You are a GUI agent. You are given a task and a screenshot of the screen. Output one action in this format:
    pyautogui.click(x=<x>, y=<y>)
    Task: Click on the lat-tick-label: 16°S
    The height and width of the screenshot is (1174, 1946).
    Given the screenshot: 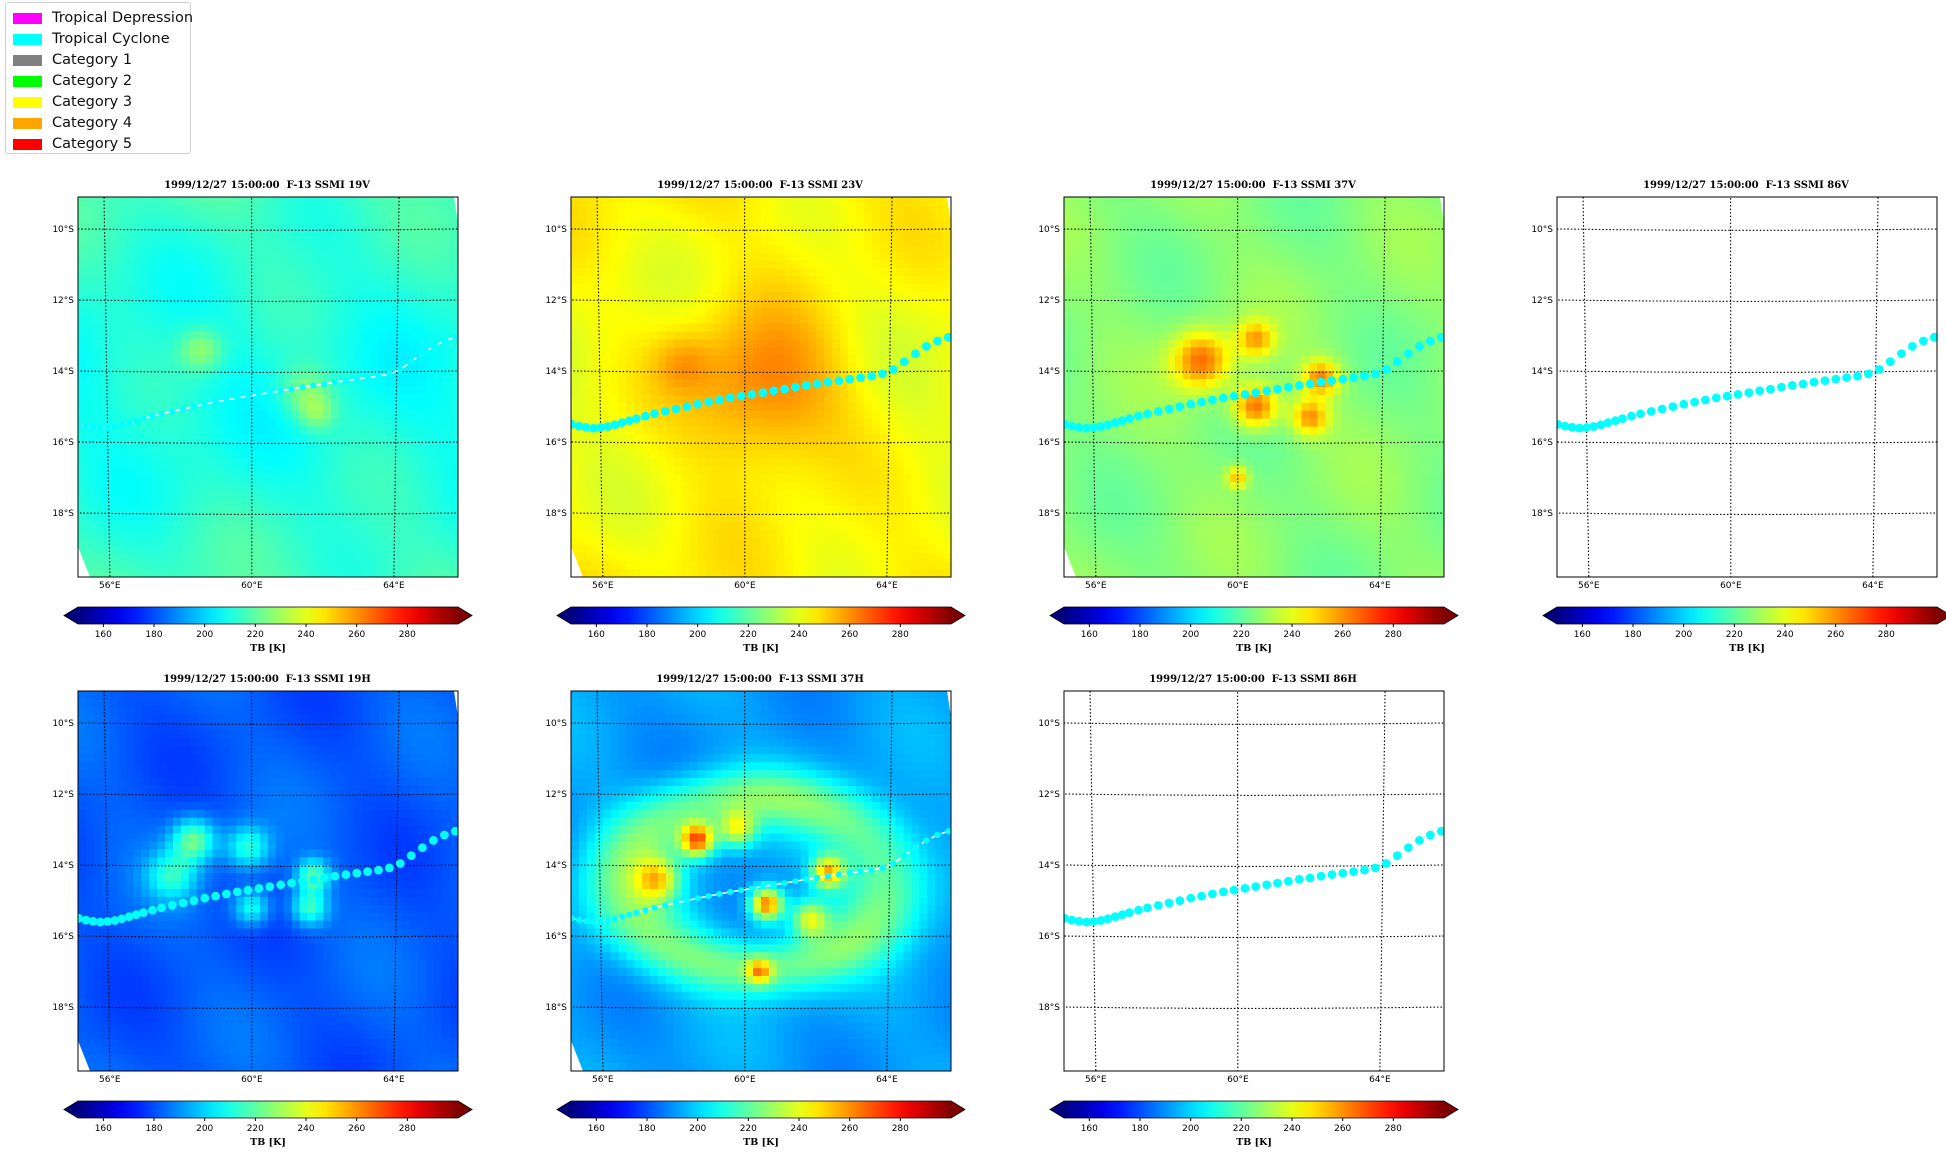 What is the action you would take?
    pyautogui.click(x=556, y=443)
    